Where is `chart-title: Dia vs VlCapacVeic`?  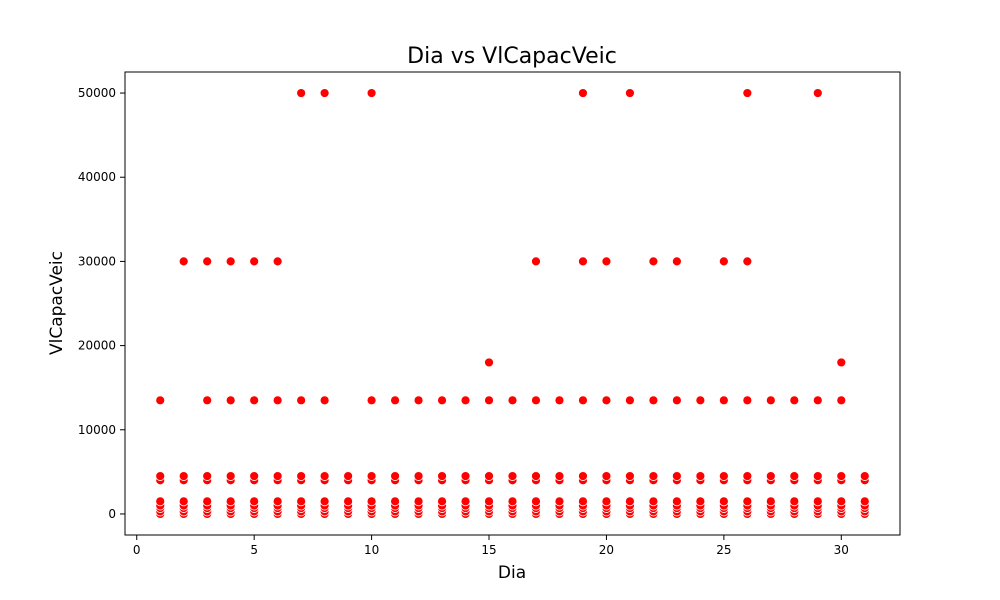
chart-title: Dia vs VlCapacVeic is located at coordinates (512, 56).